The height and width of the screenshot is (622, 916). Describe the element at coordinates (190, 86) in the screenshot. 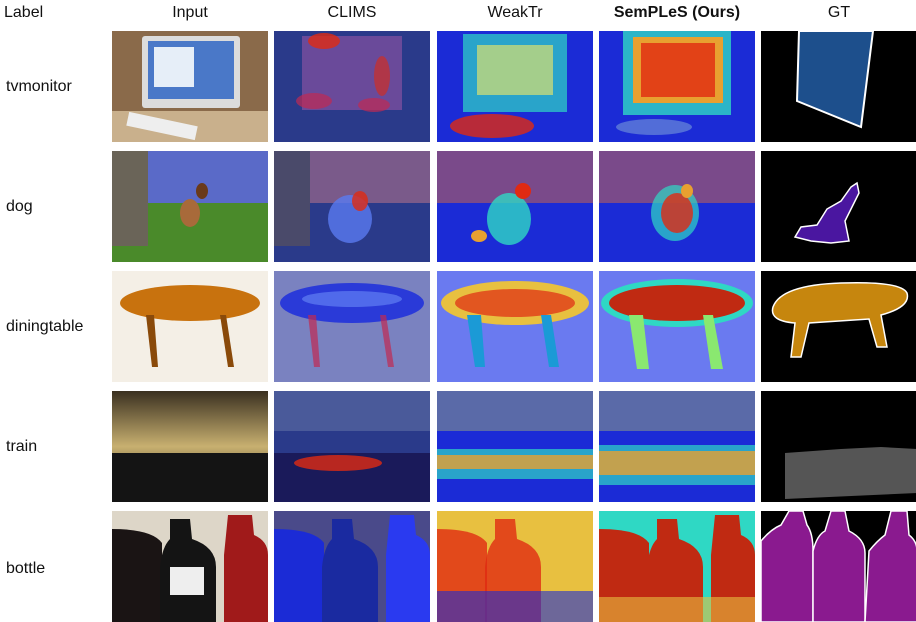

I see `input-image-tvmonitor` at that location.